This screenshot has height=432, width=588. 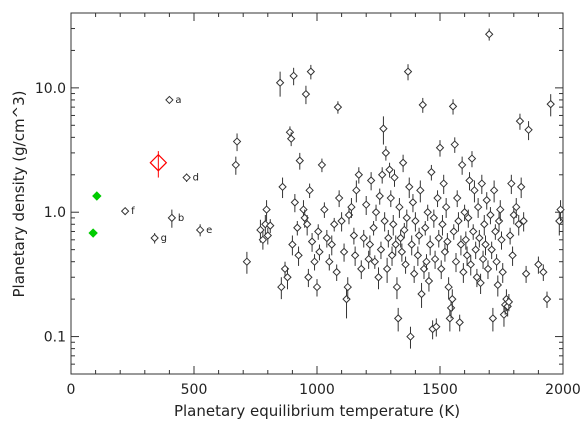 What do you see at coordinates (563, 390) in the screenshot?
I see `x-tick-label: 2000` at bounding box center [563, 390].